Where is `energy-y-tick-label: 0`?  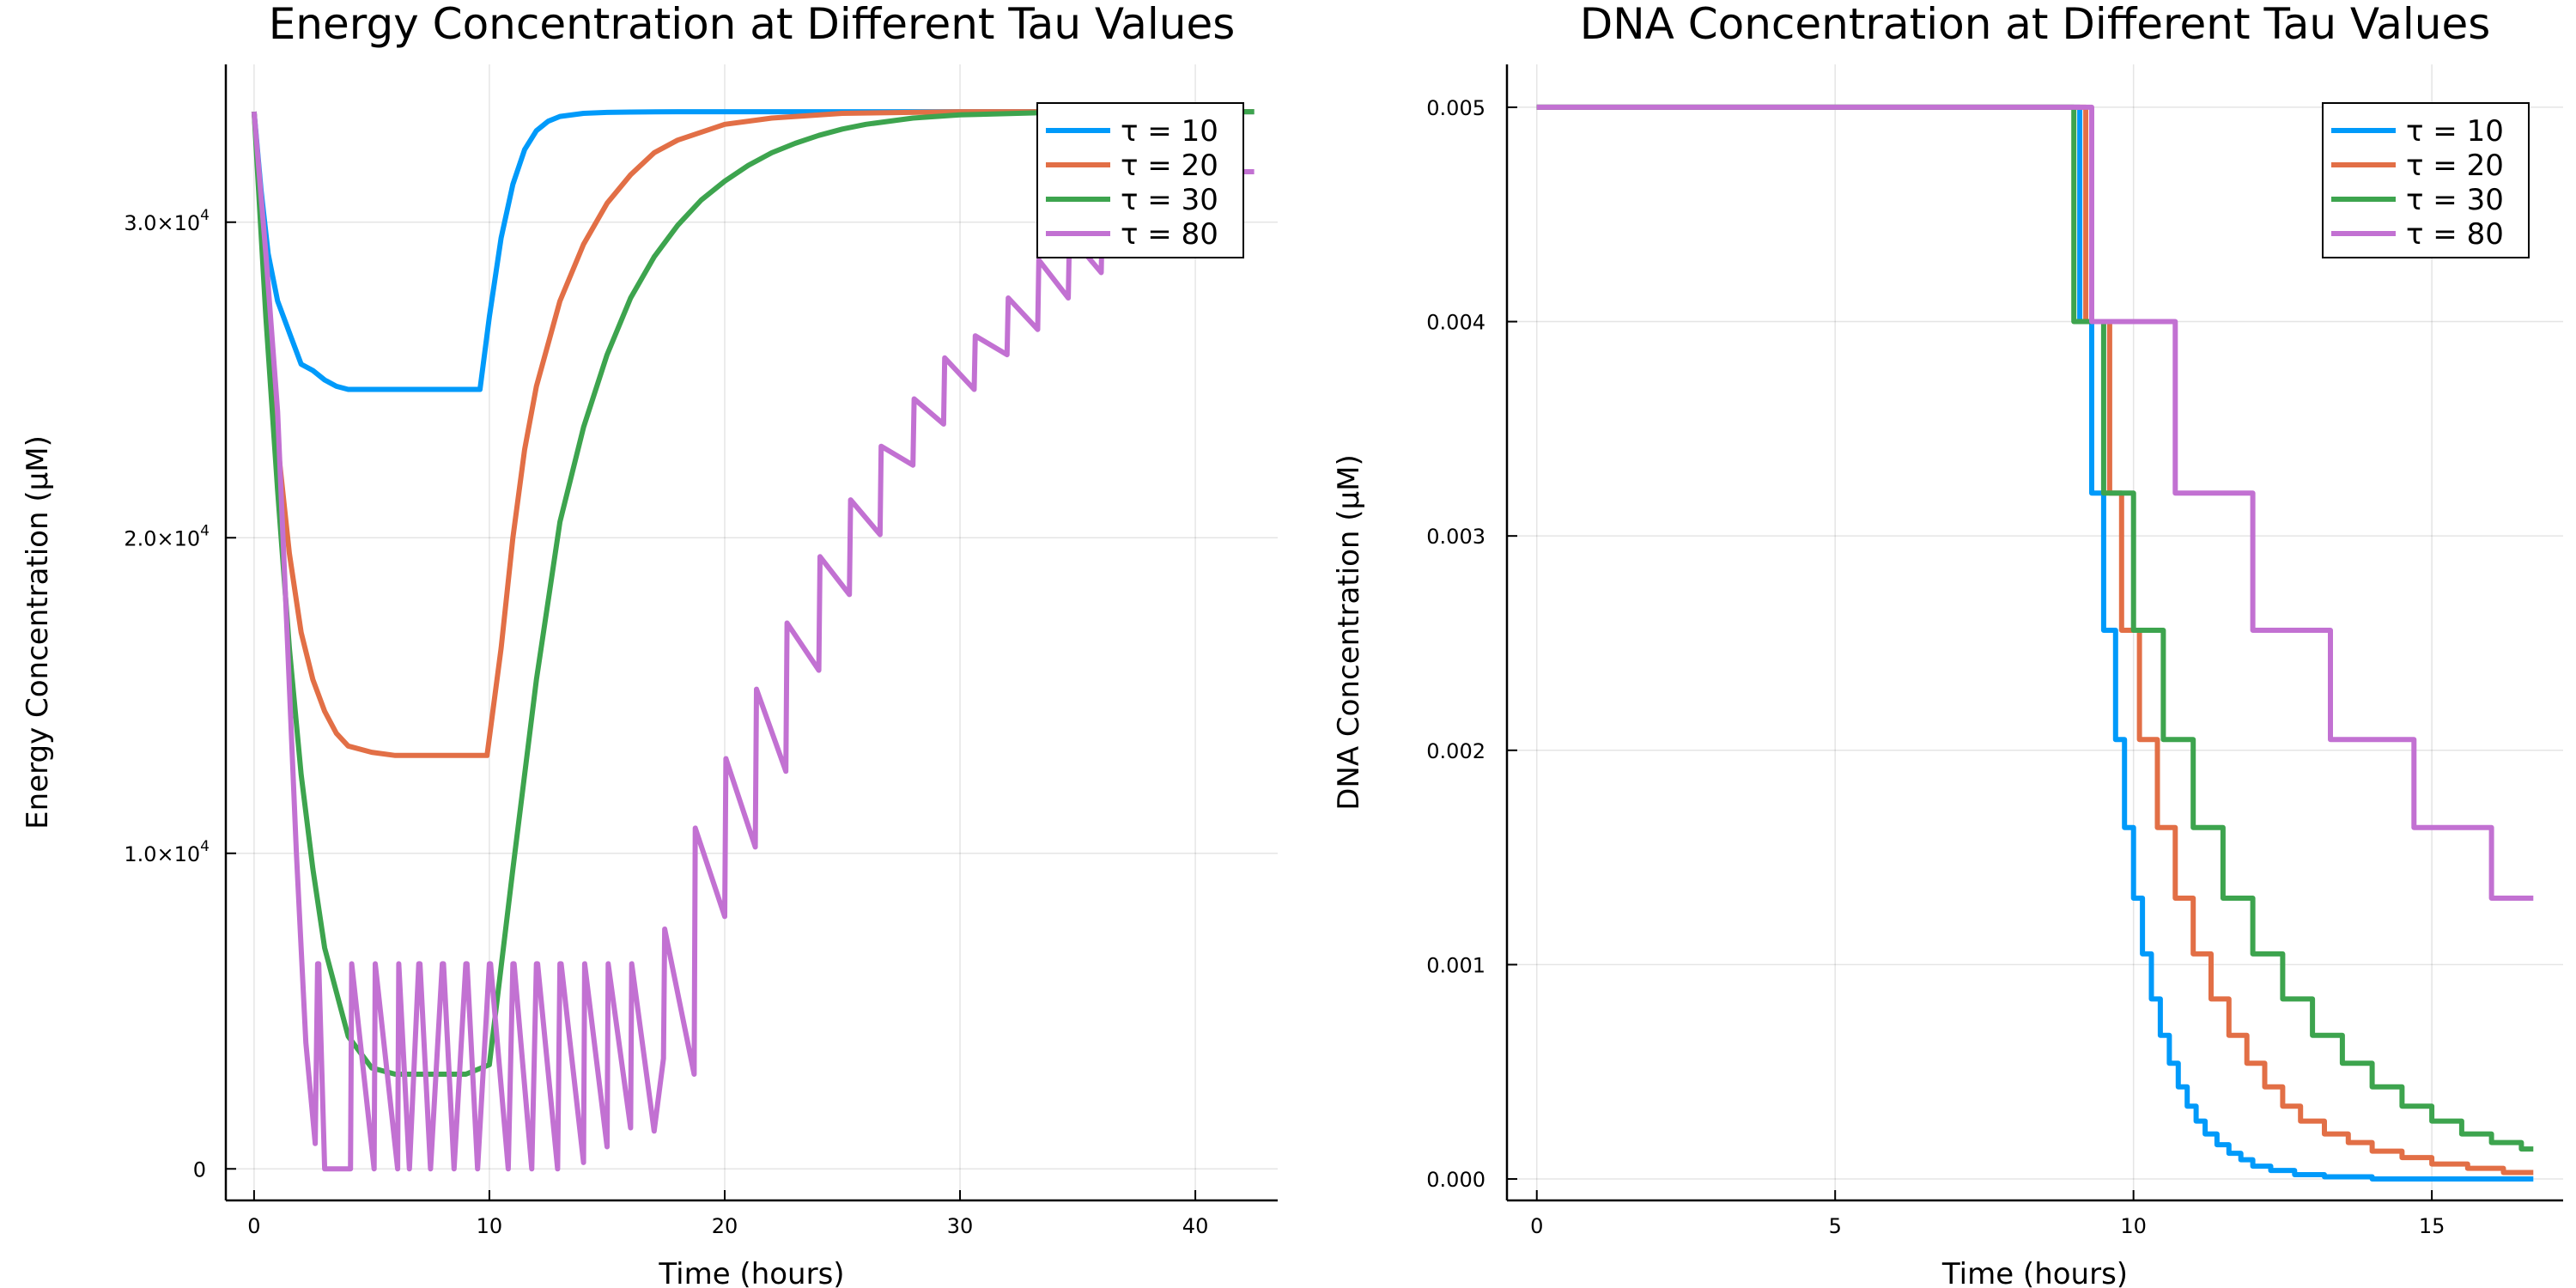
energy-y-tick-label: 0 is located at coordinates (199, 1169).